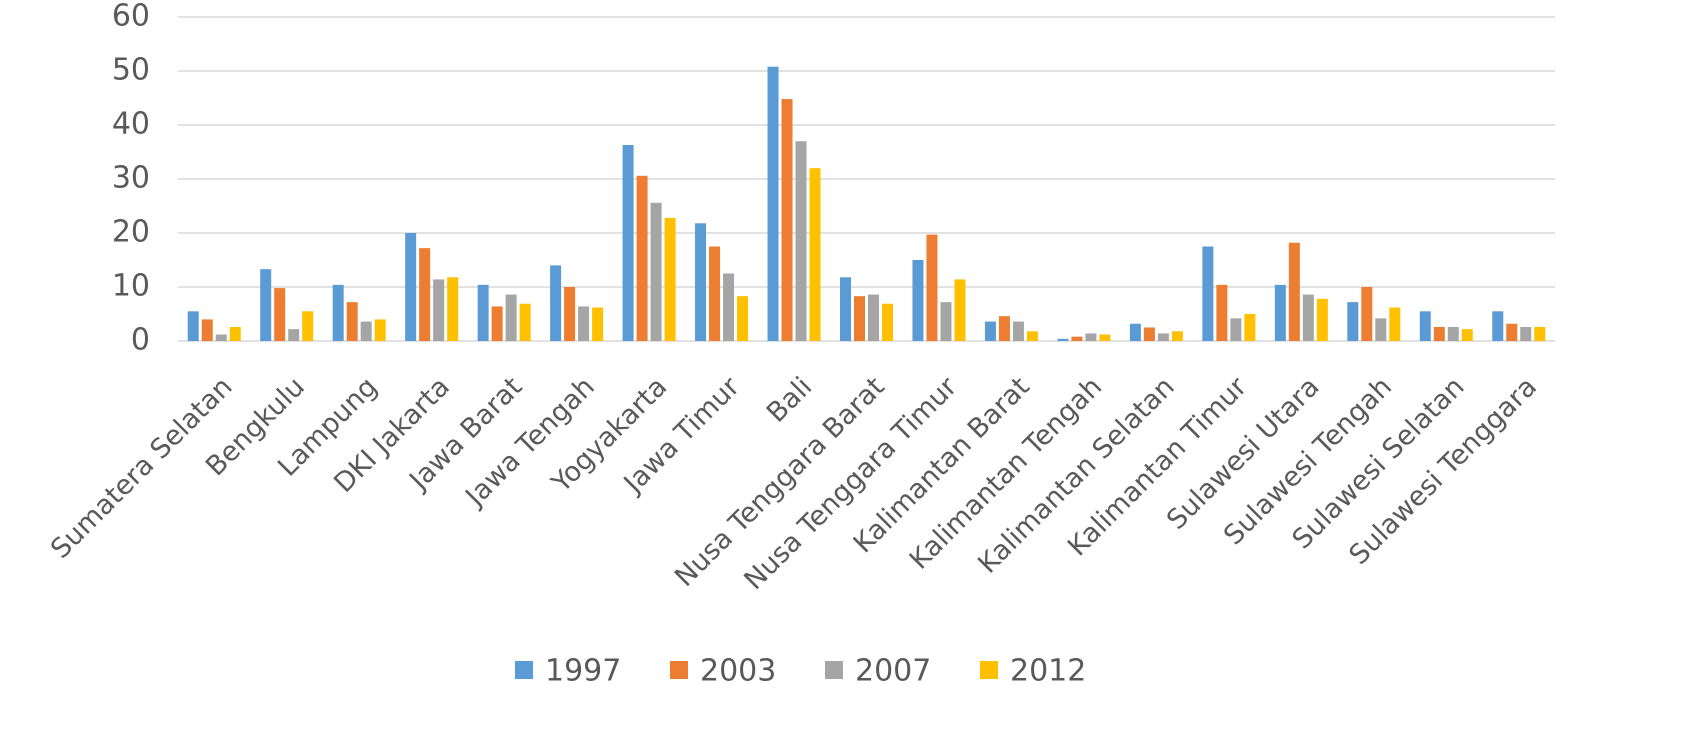 This screenshot has width=1704, height=749. Describe the element at coordinates (131, 286) in the screenshot. I see `y-tick-label: 10` at that location.